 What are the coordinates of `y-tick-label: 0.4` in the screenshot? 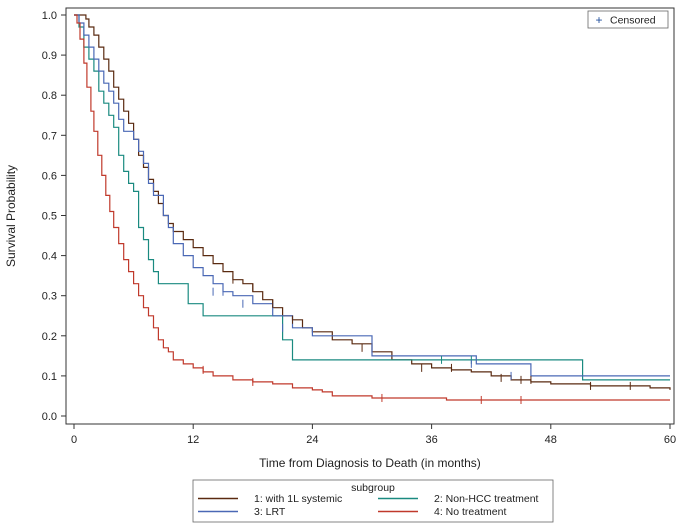 It's located at (49, 257).